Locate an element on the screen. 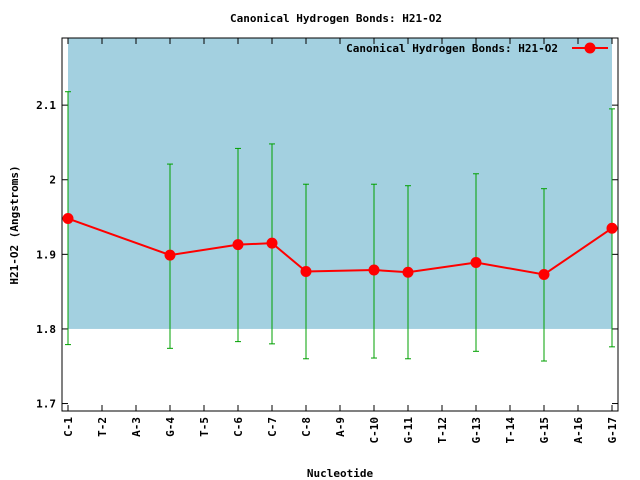 This screenshot has width=640, height=480. legend: Canonical Hydrogen Bonds: H21-O2 is located at coordinates (477, 48).